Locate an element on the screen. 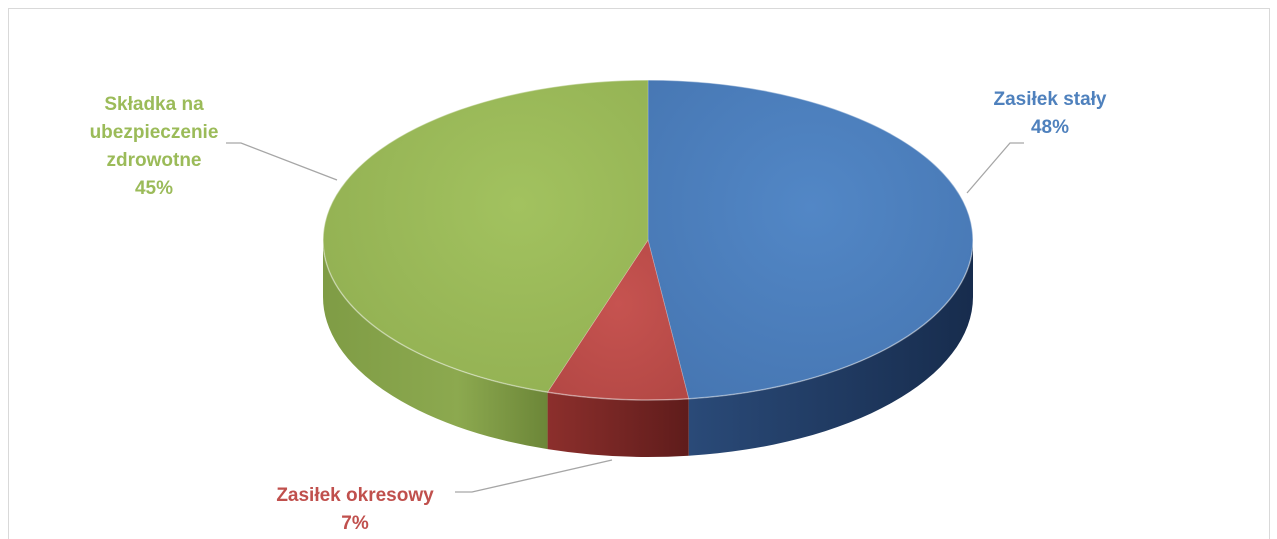 The image size is (1277, 539). label-skladka-value: 45% is located at coordinates (154, 188).